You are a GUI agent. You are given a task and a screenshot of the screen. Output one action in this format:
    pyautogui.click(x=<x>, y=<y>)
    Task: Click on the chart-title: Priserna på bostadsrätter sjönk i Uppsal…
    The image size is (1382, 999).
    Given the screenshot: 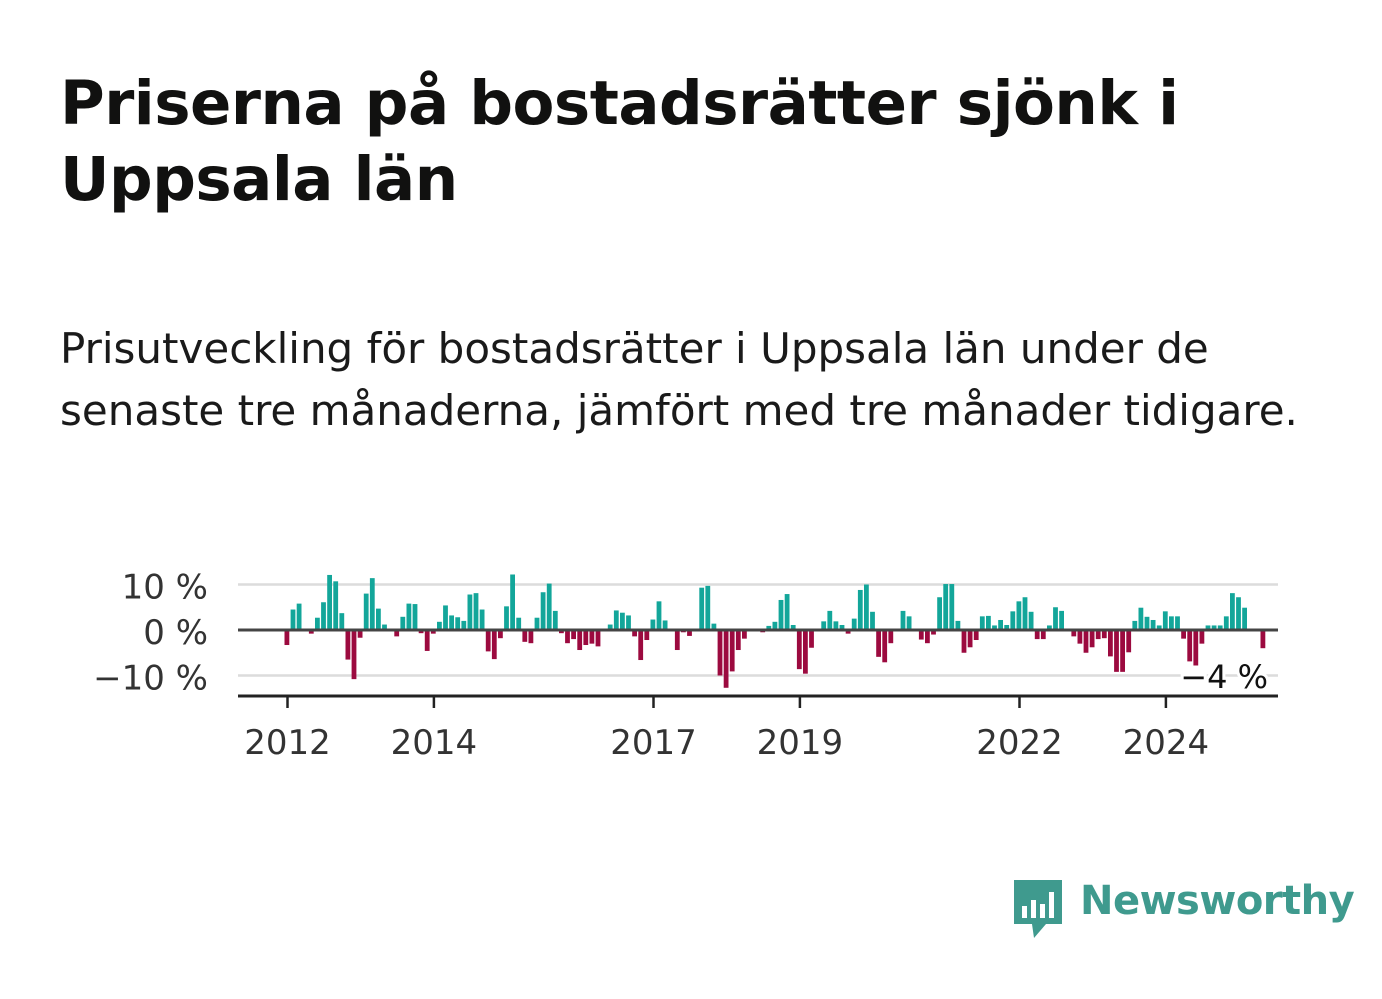 What is the action you would take?
    pyautogui.click(x=619, y=141)
    